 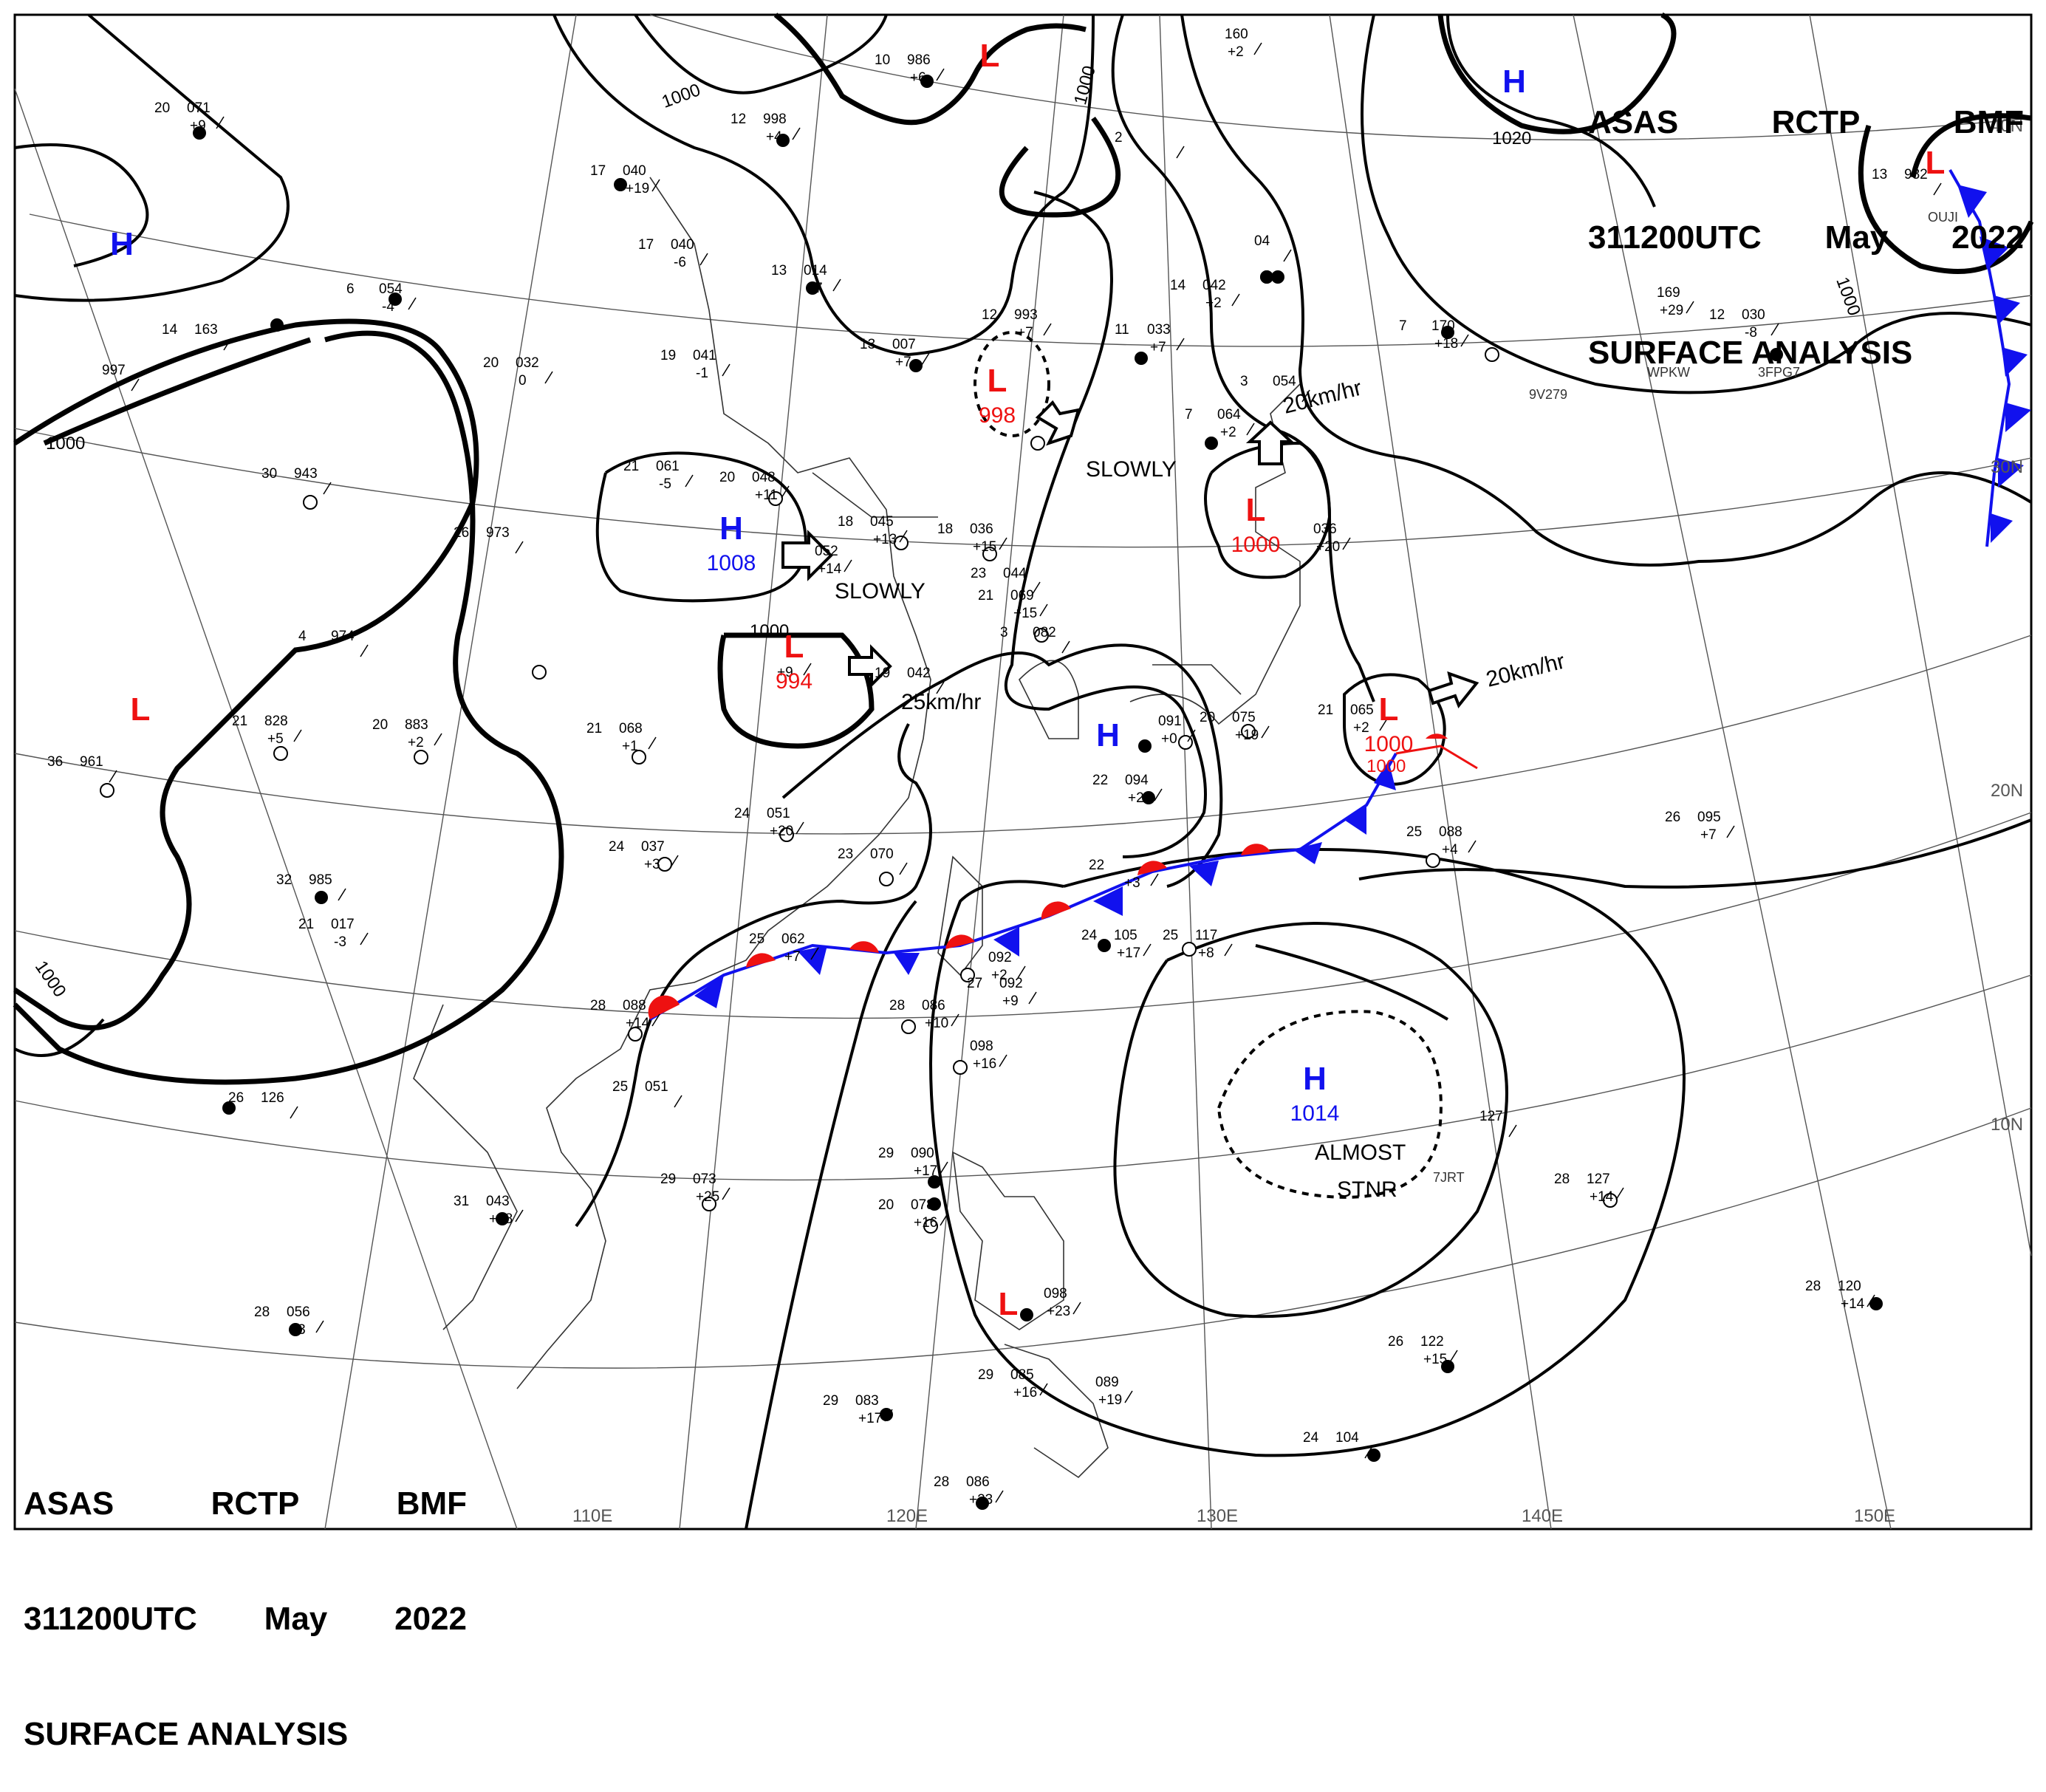 I want to click on station-tendency-15: +11, so click(x=766, y=495).